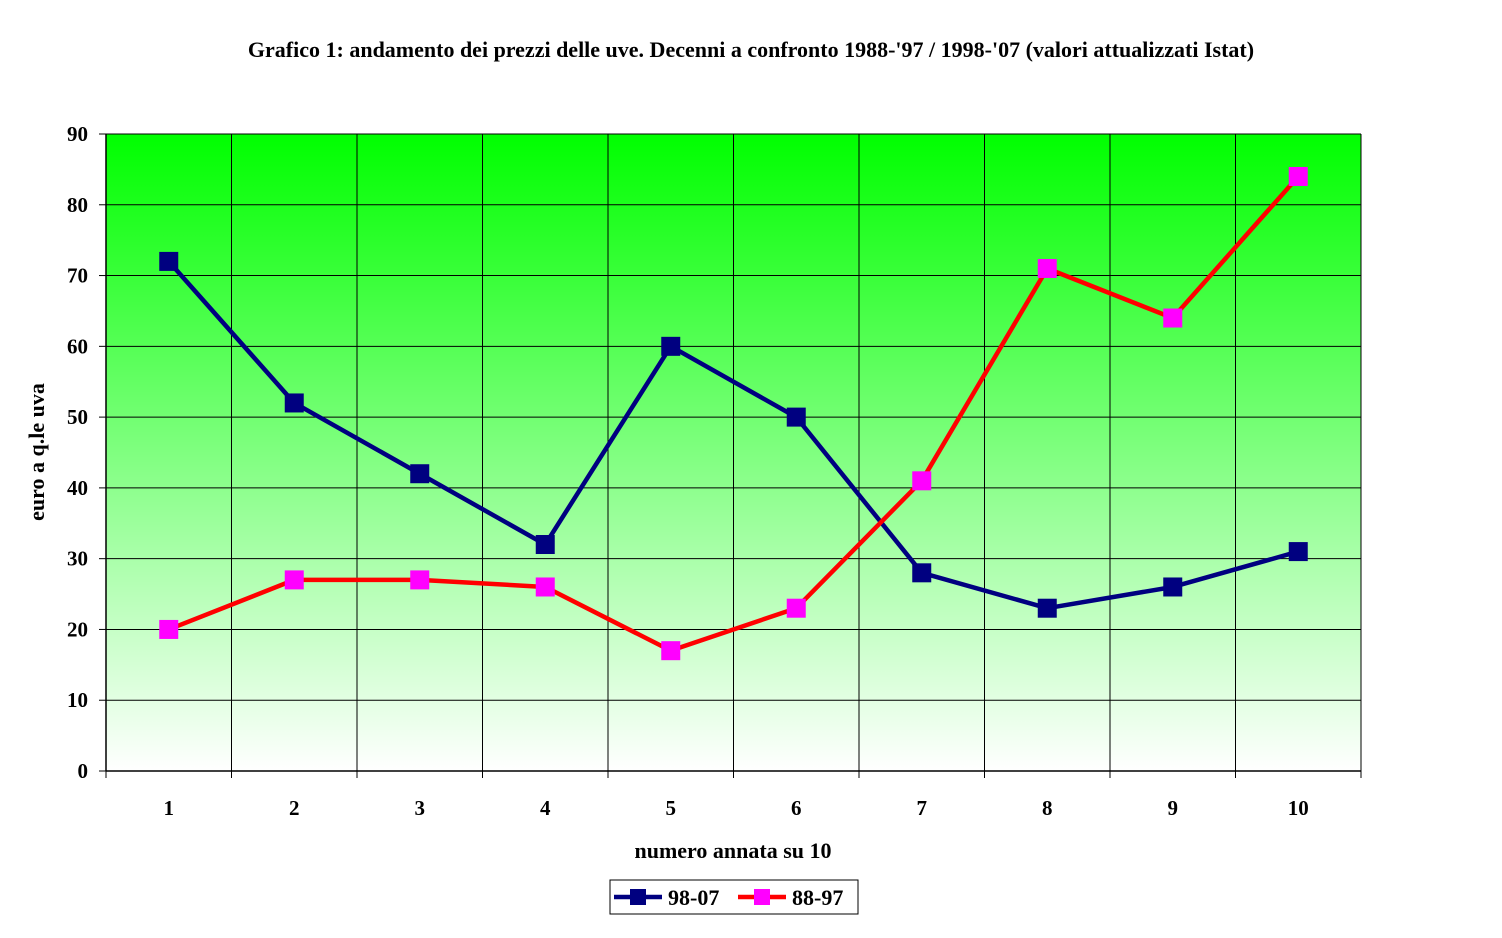 Image resolution: width=1502 pixels, height=938 pixels. What do you see at coordinates (732, 850) in the screenshot?
I see `x-axis-label: numero annata su 10` at bounding box center [732, 850].